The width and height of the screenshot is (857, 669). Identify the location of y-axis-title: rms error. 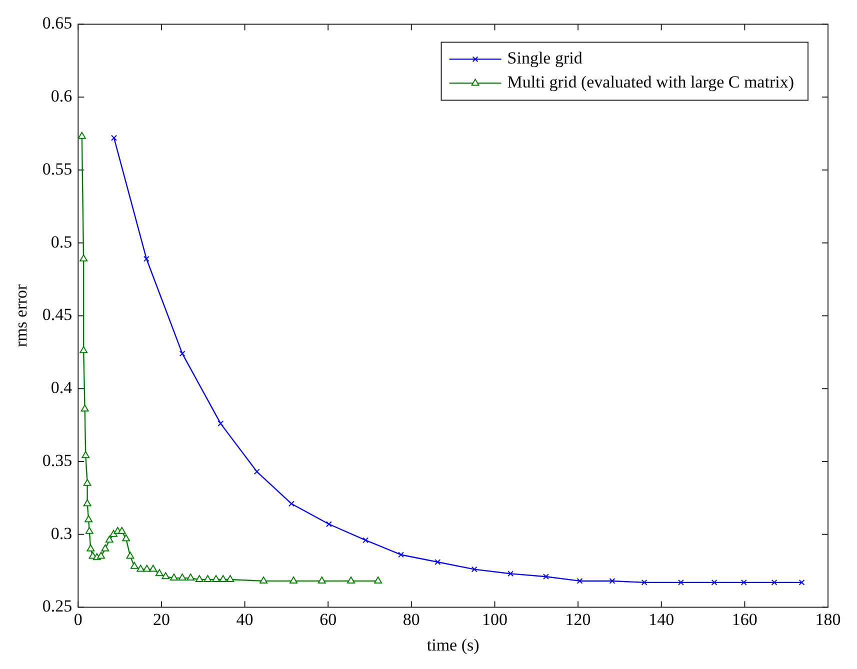
(21, 316).